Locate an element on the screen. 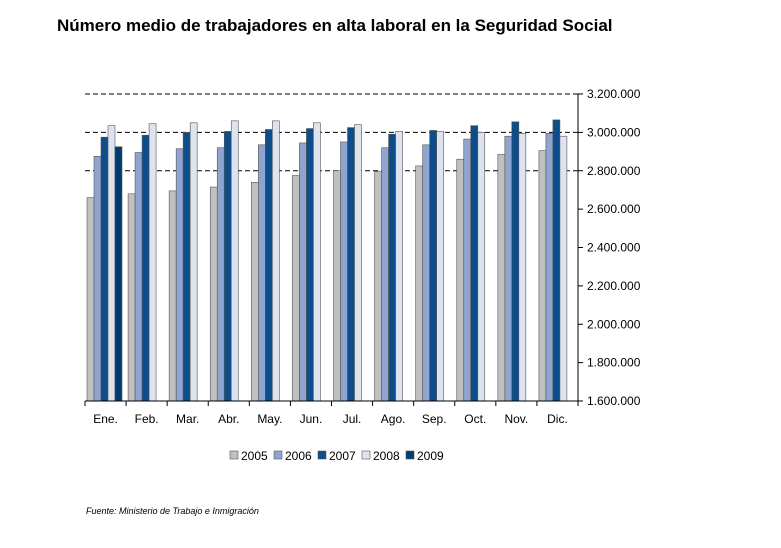  x-tick-label: Feb. is located at coordinates (147, 419).